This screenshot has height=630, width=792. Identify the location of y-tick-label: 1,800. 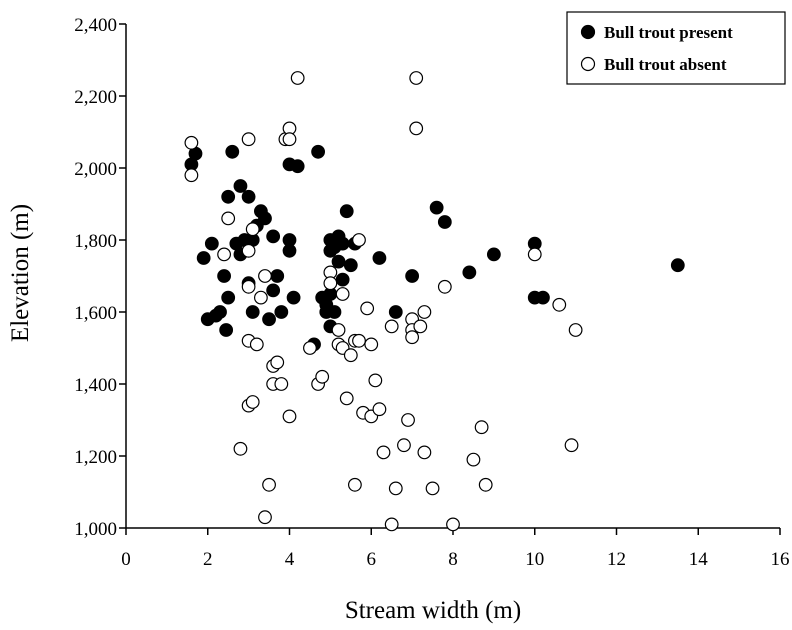
(95, 241).